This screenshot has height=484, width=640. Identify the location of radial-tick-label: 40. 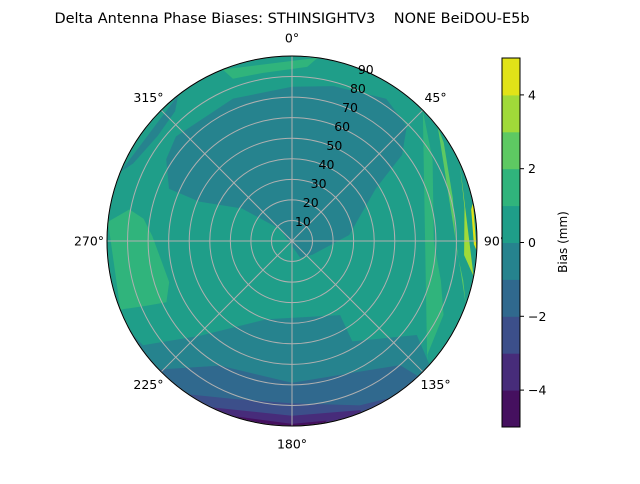
(327, 164).